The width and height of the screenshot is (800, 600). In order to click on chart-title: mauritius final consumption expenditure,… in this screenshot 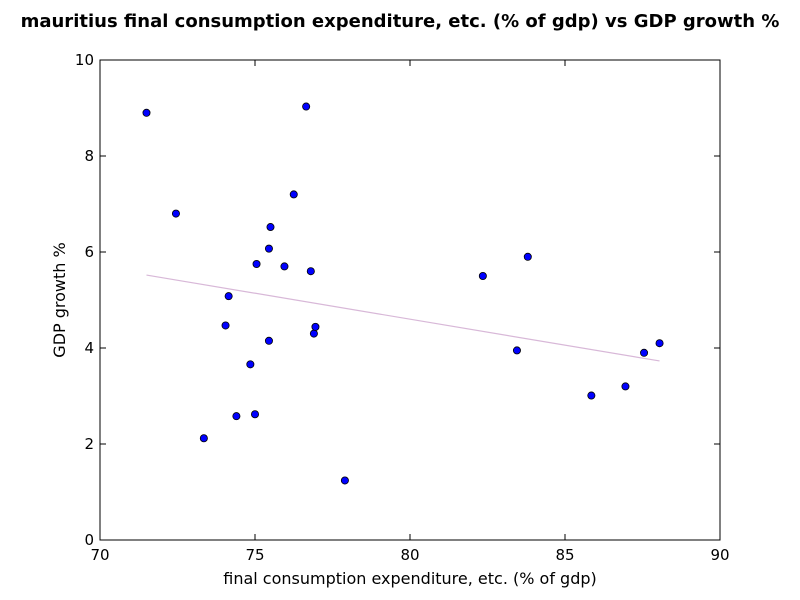, I will do `click(400, 21)`.